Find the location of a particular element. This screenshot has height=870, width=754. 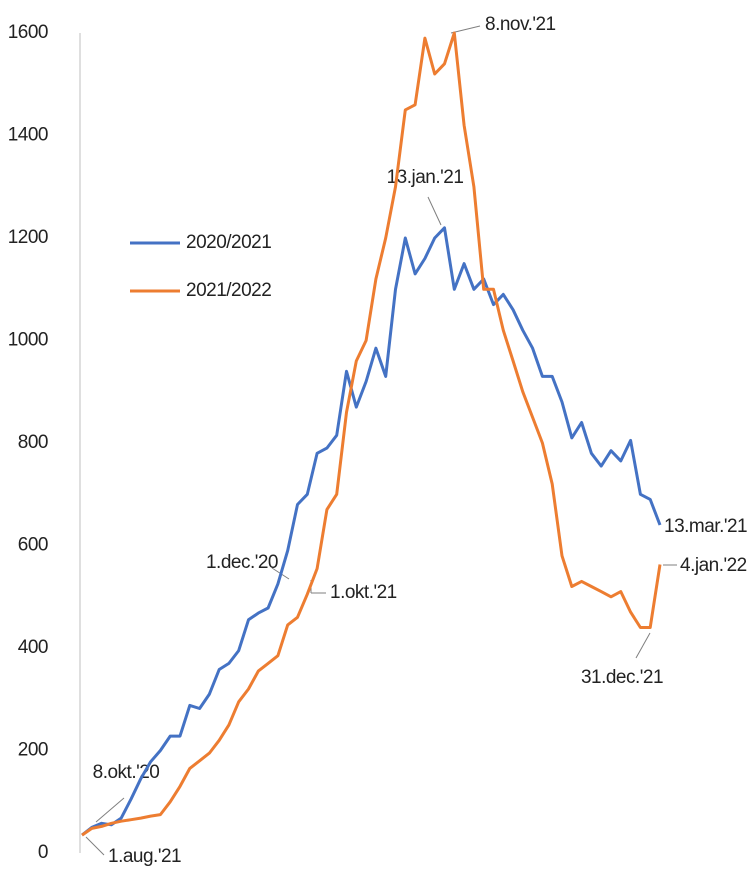

y-tick-label: 1200 is located at coordinates (28, 237).